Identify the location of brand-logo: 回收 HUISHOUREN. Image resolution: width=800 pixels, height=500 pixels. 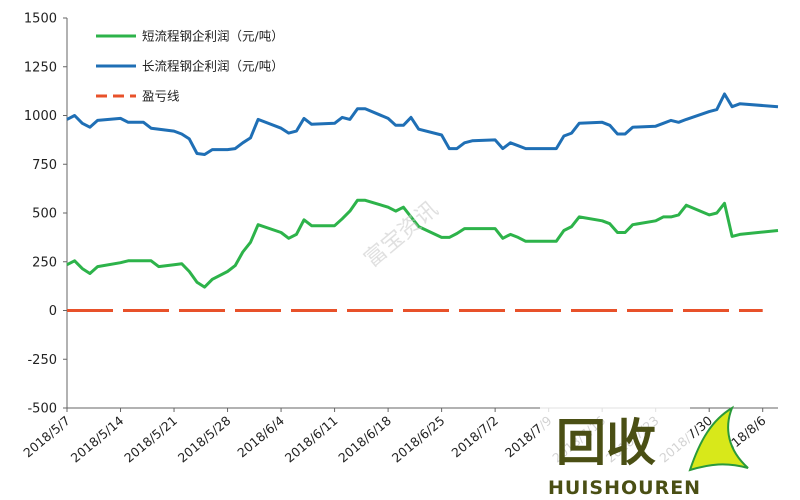
(644, 452).